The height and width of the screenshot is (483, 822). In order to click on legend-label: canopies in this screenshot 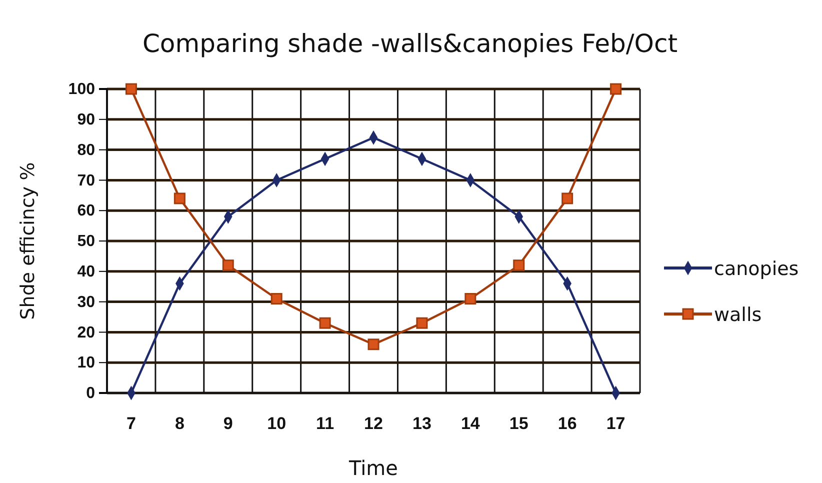, I will do `click(756, 269)`.